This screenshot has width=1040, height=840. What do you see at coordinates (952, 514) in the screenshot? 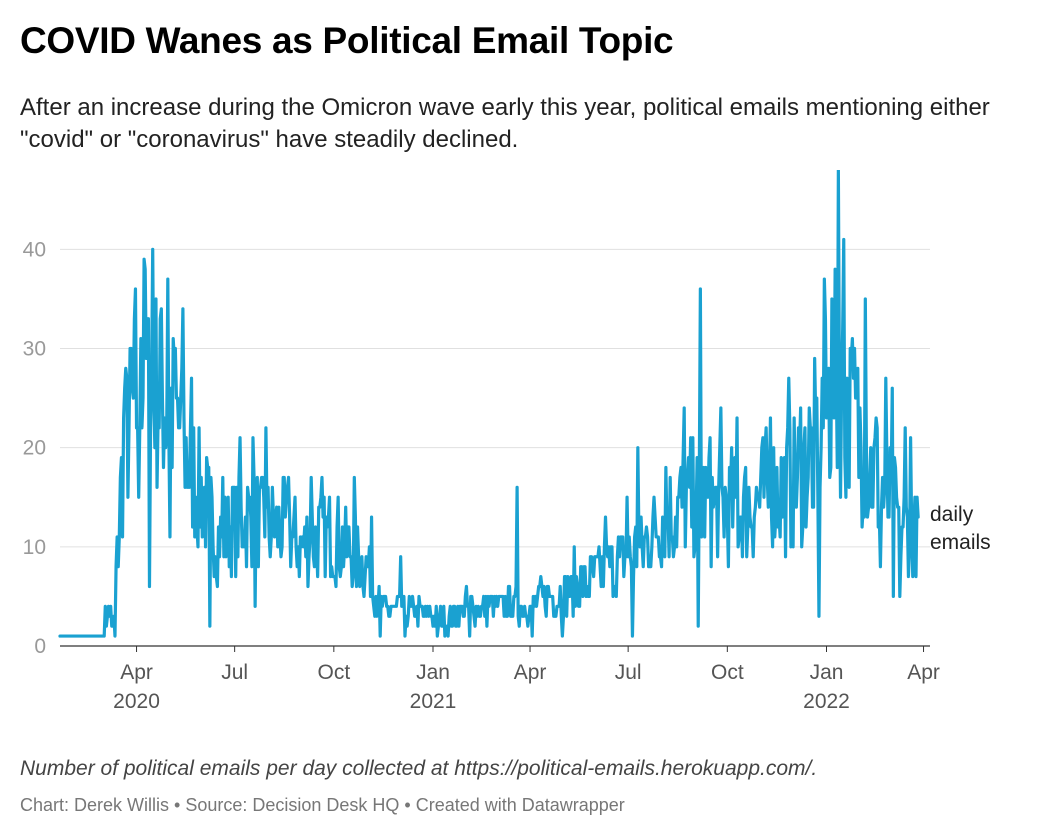
I see `series-label-line: daily` at bounding box center [952, 514].